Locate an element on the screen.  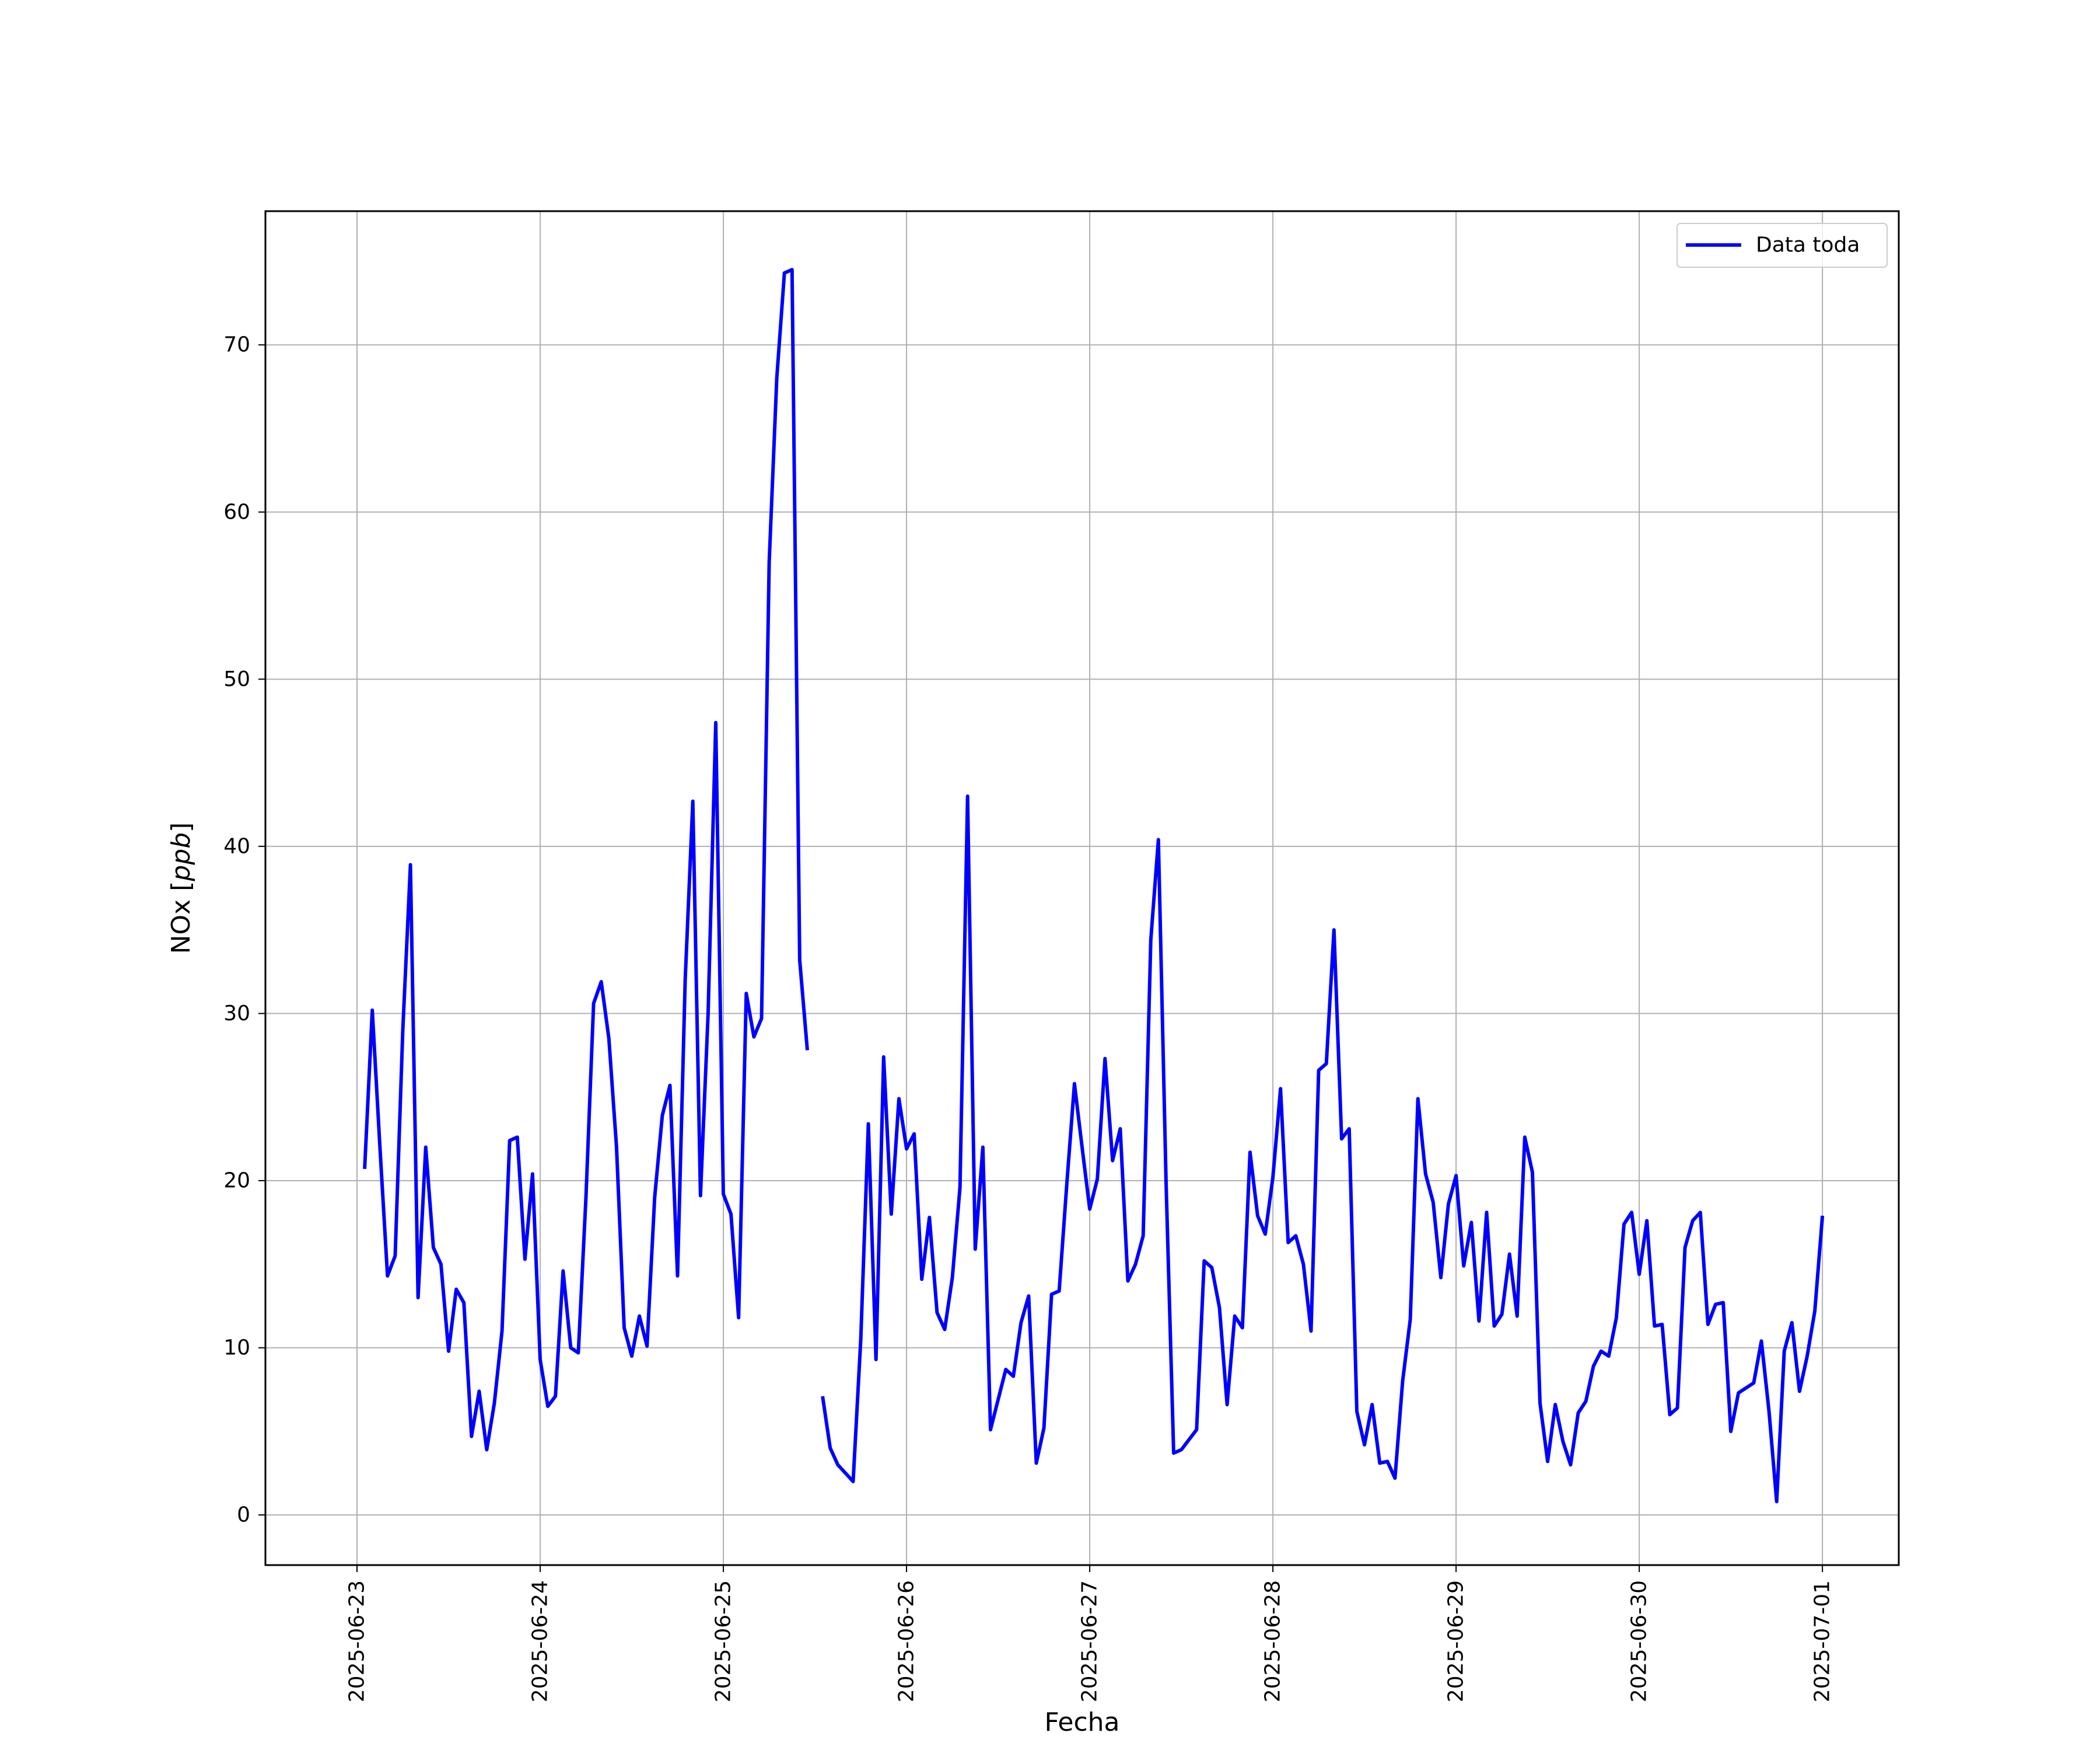
x-tick-label: 2025-06-24 is located at coordinates (540, 1641).